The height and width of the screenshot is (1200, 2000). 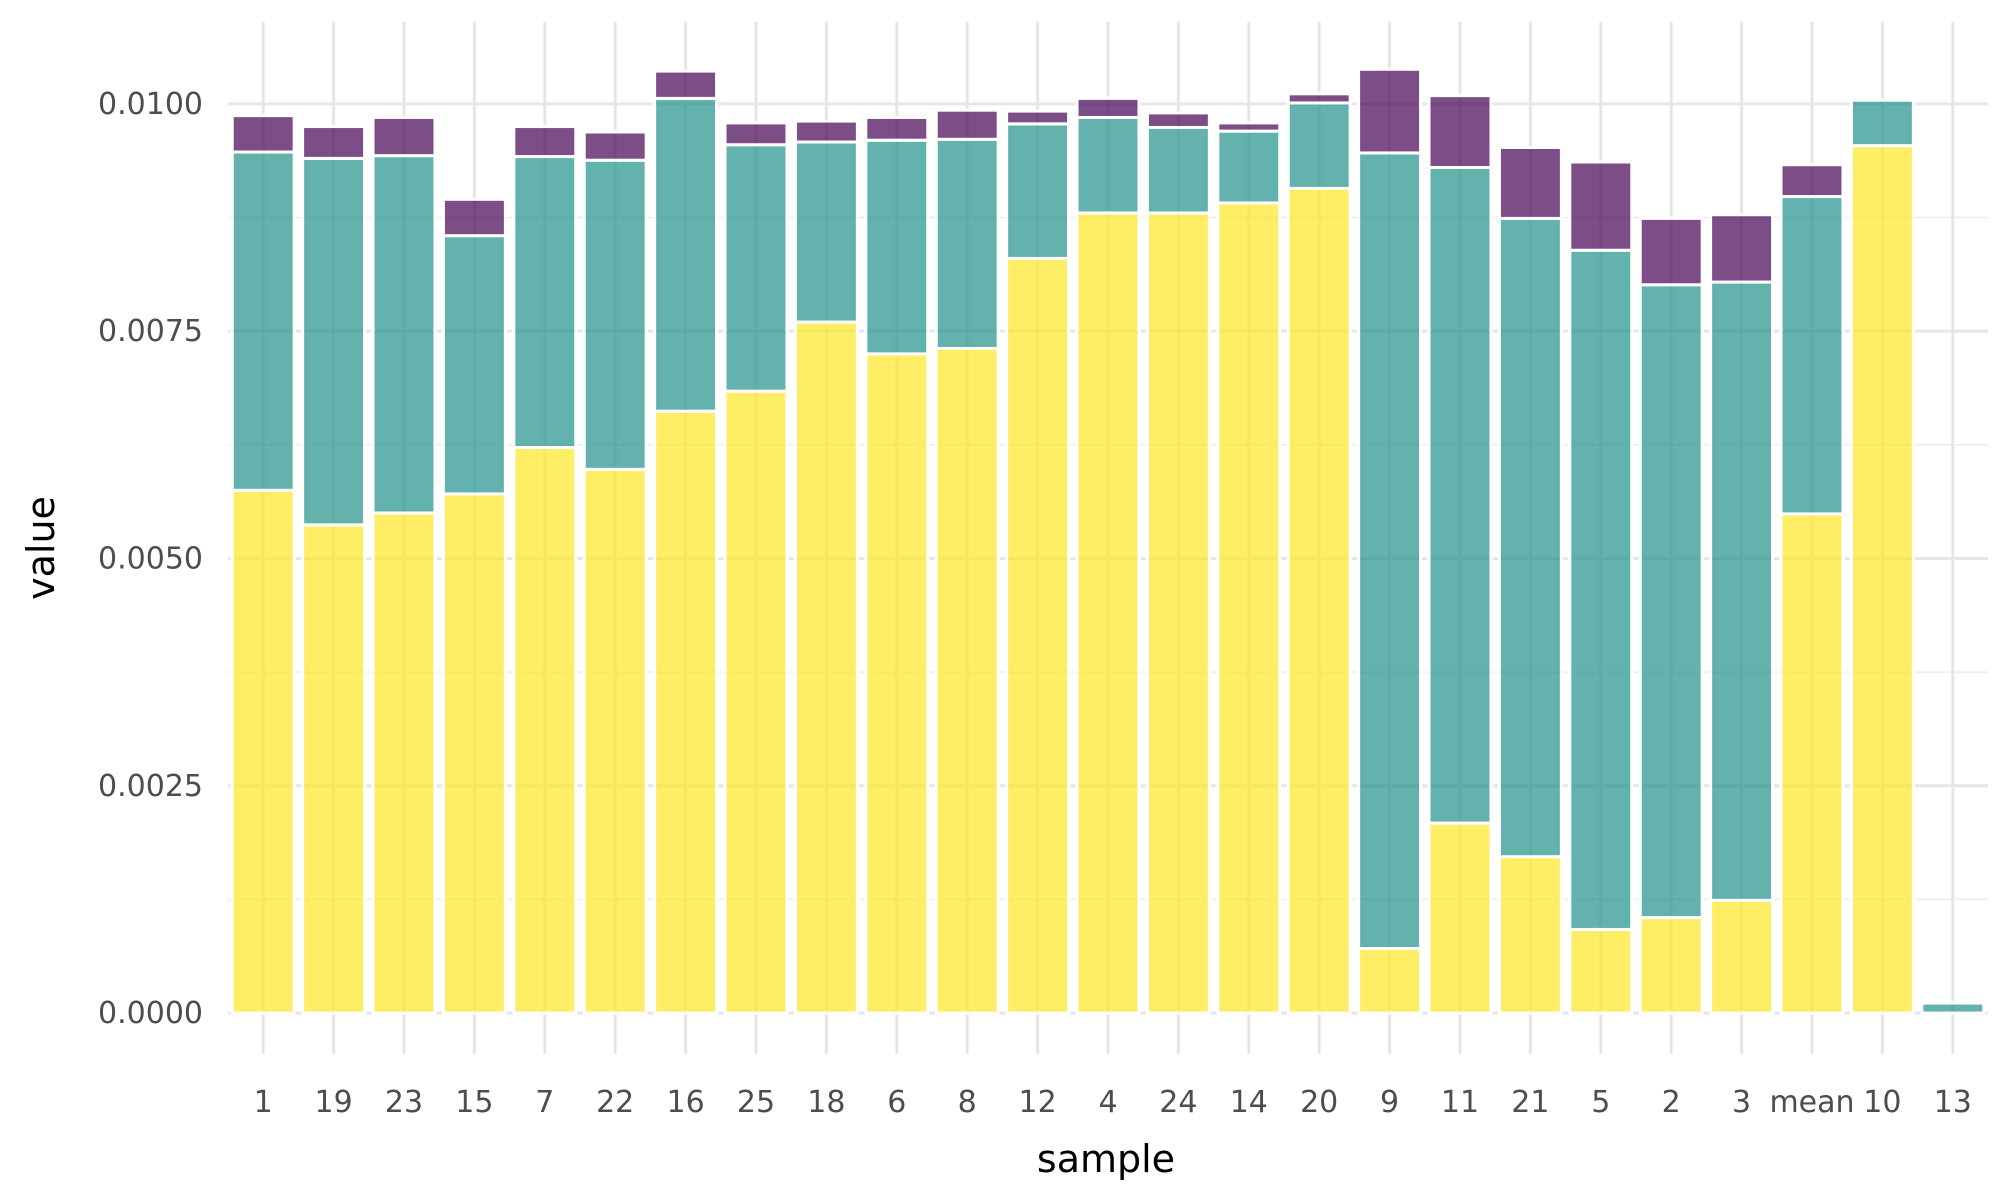 I want to click on x-tick-label: 19, so click(x=334, y=1102).